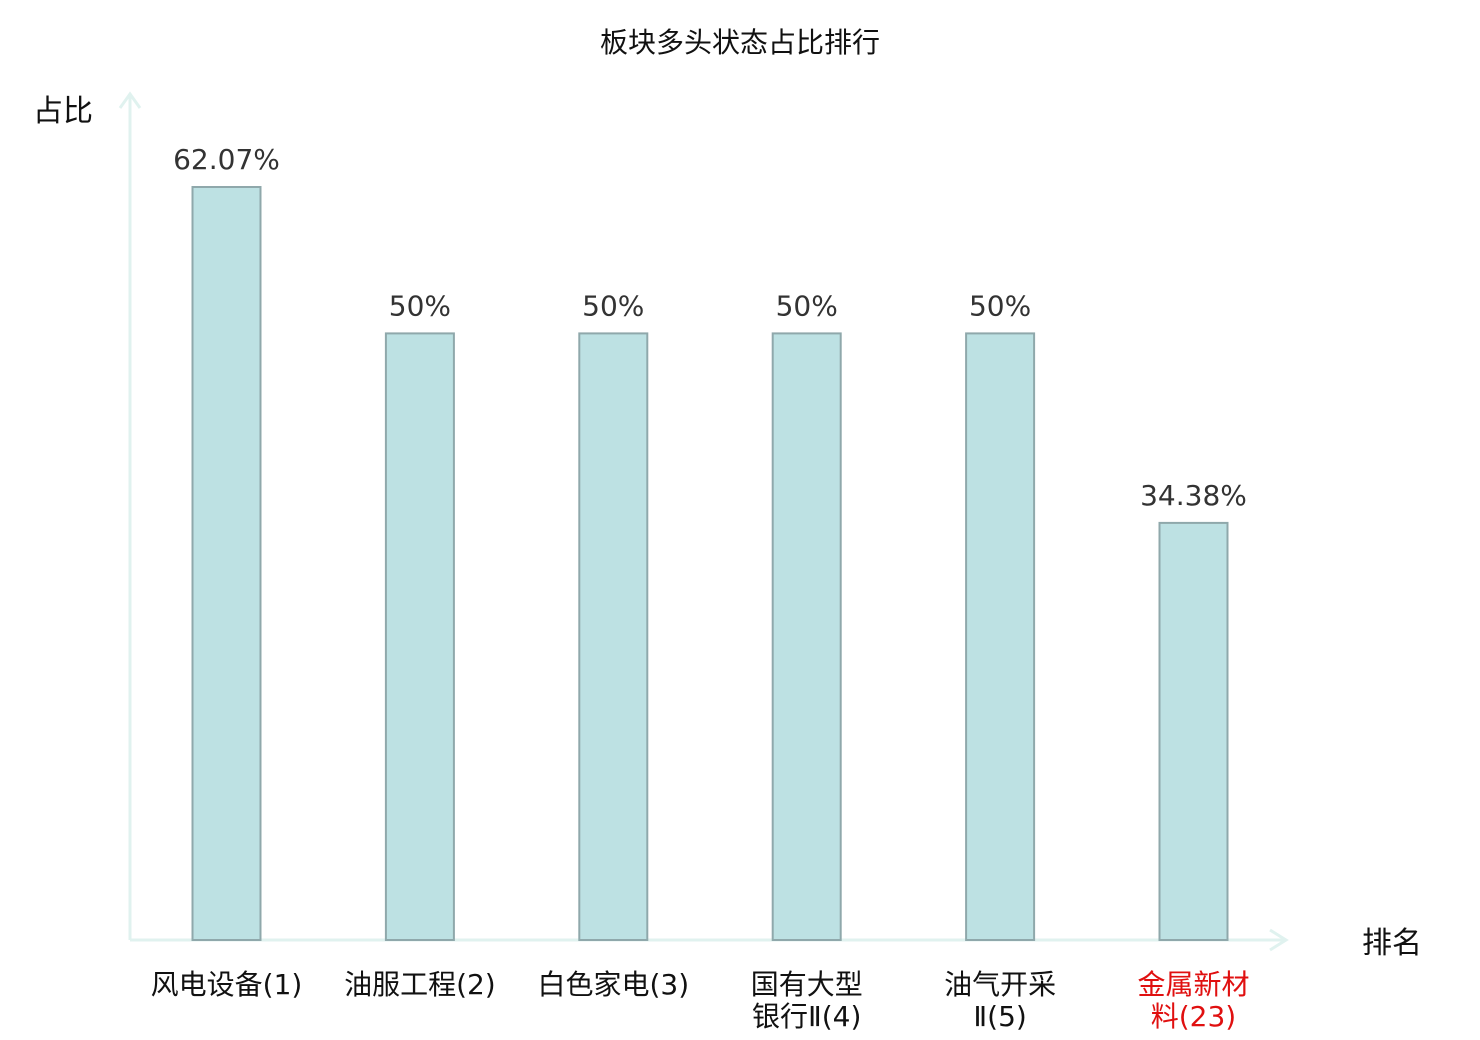  I want to click on category-label-4-line-2: 银行Ⅱ(4), so click(806, 1016).